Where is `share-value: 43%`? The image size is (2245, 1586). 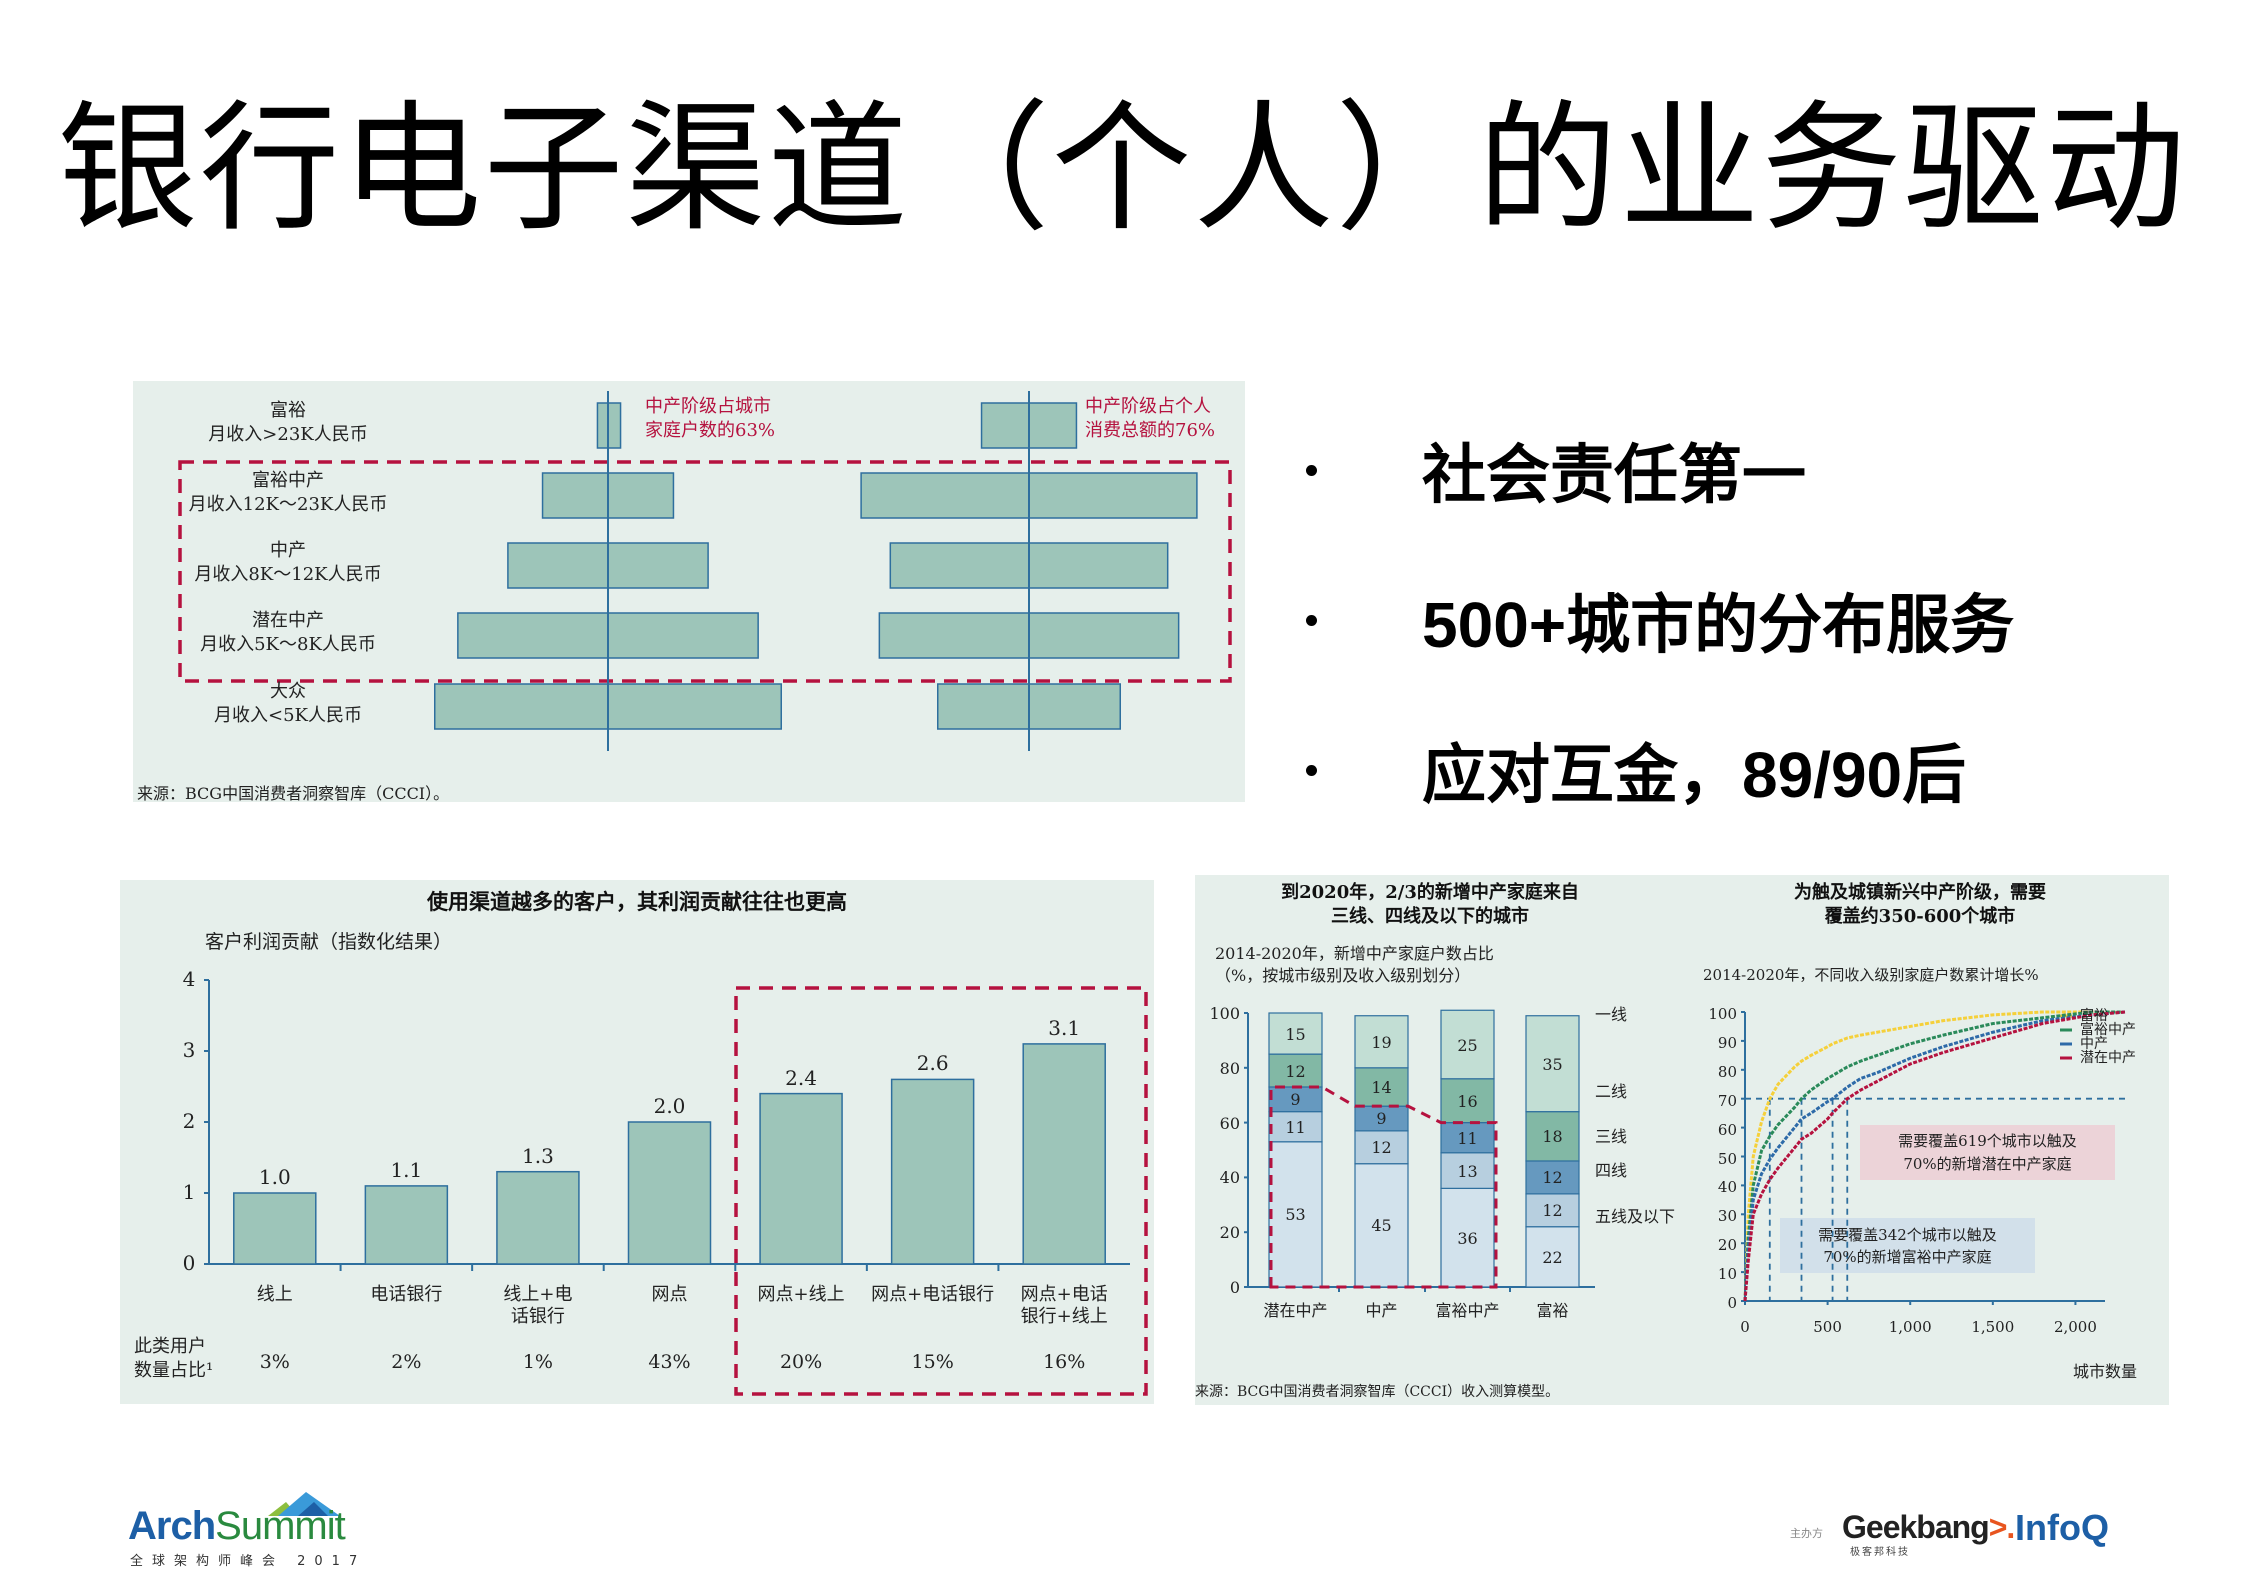 share-value: 43% is located at coordinates (669, 1362).